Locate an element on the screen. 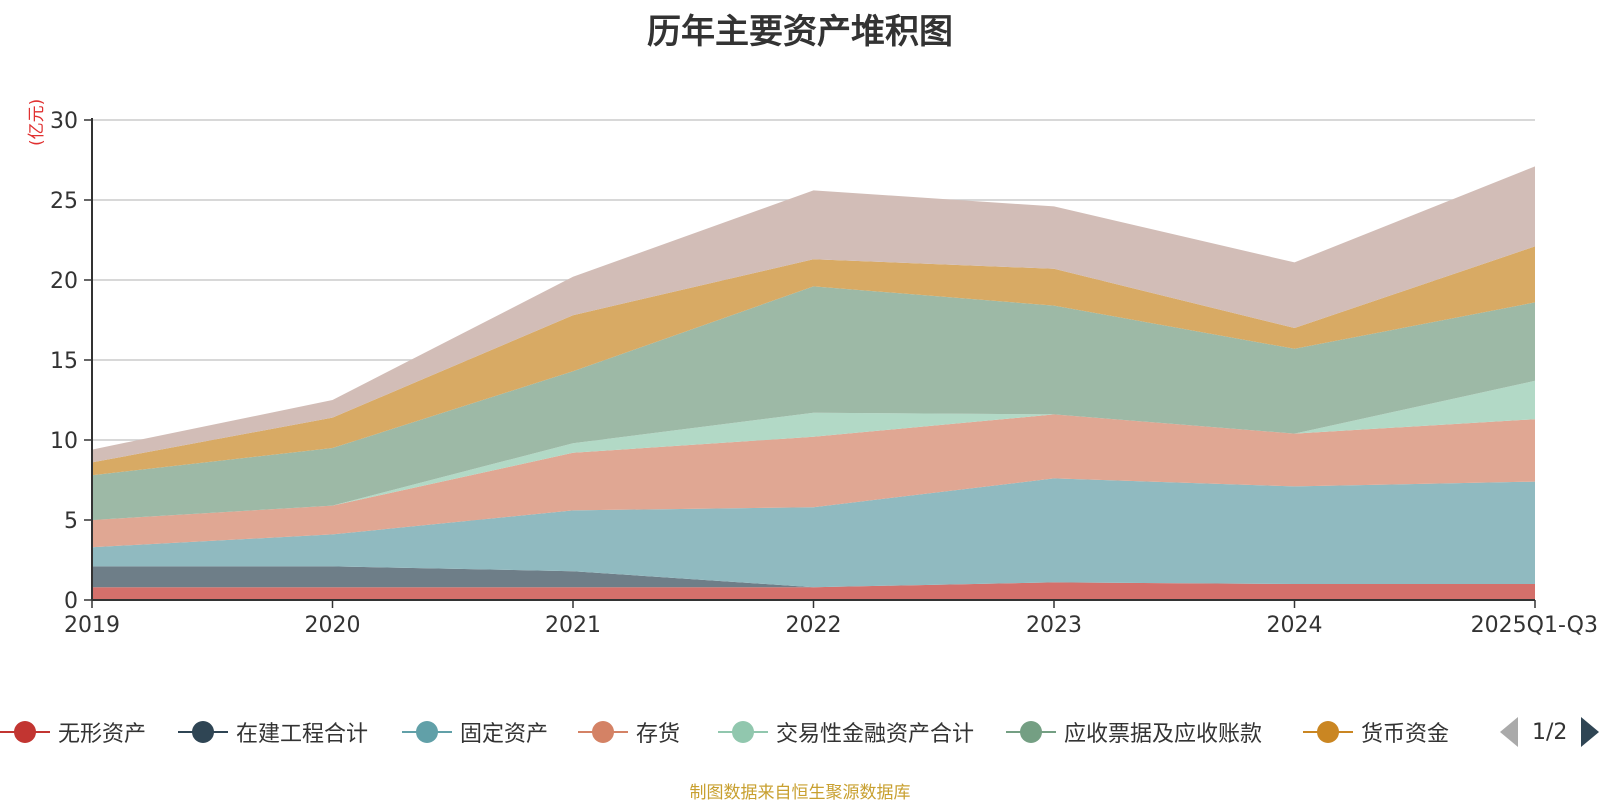 Image resolution: width=1600 pixels, height=803 pixels. legend-item-2: 固定资产 is located at coordinates (475, 732).